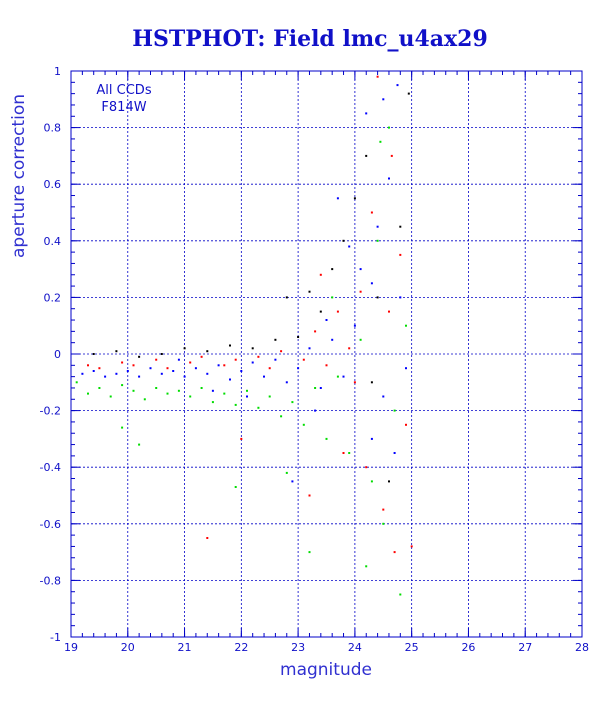 The height and width of the screenshot is (709, 612). Describe the element at coordinates (582, 647) in the screenshot. I see `x-tick-label: 28` at that location.